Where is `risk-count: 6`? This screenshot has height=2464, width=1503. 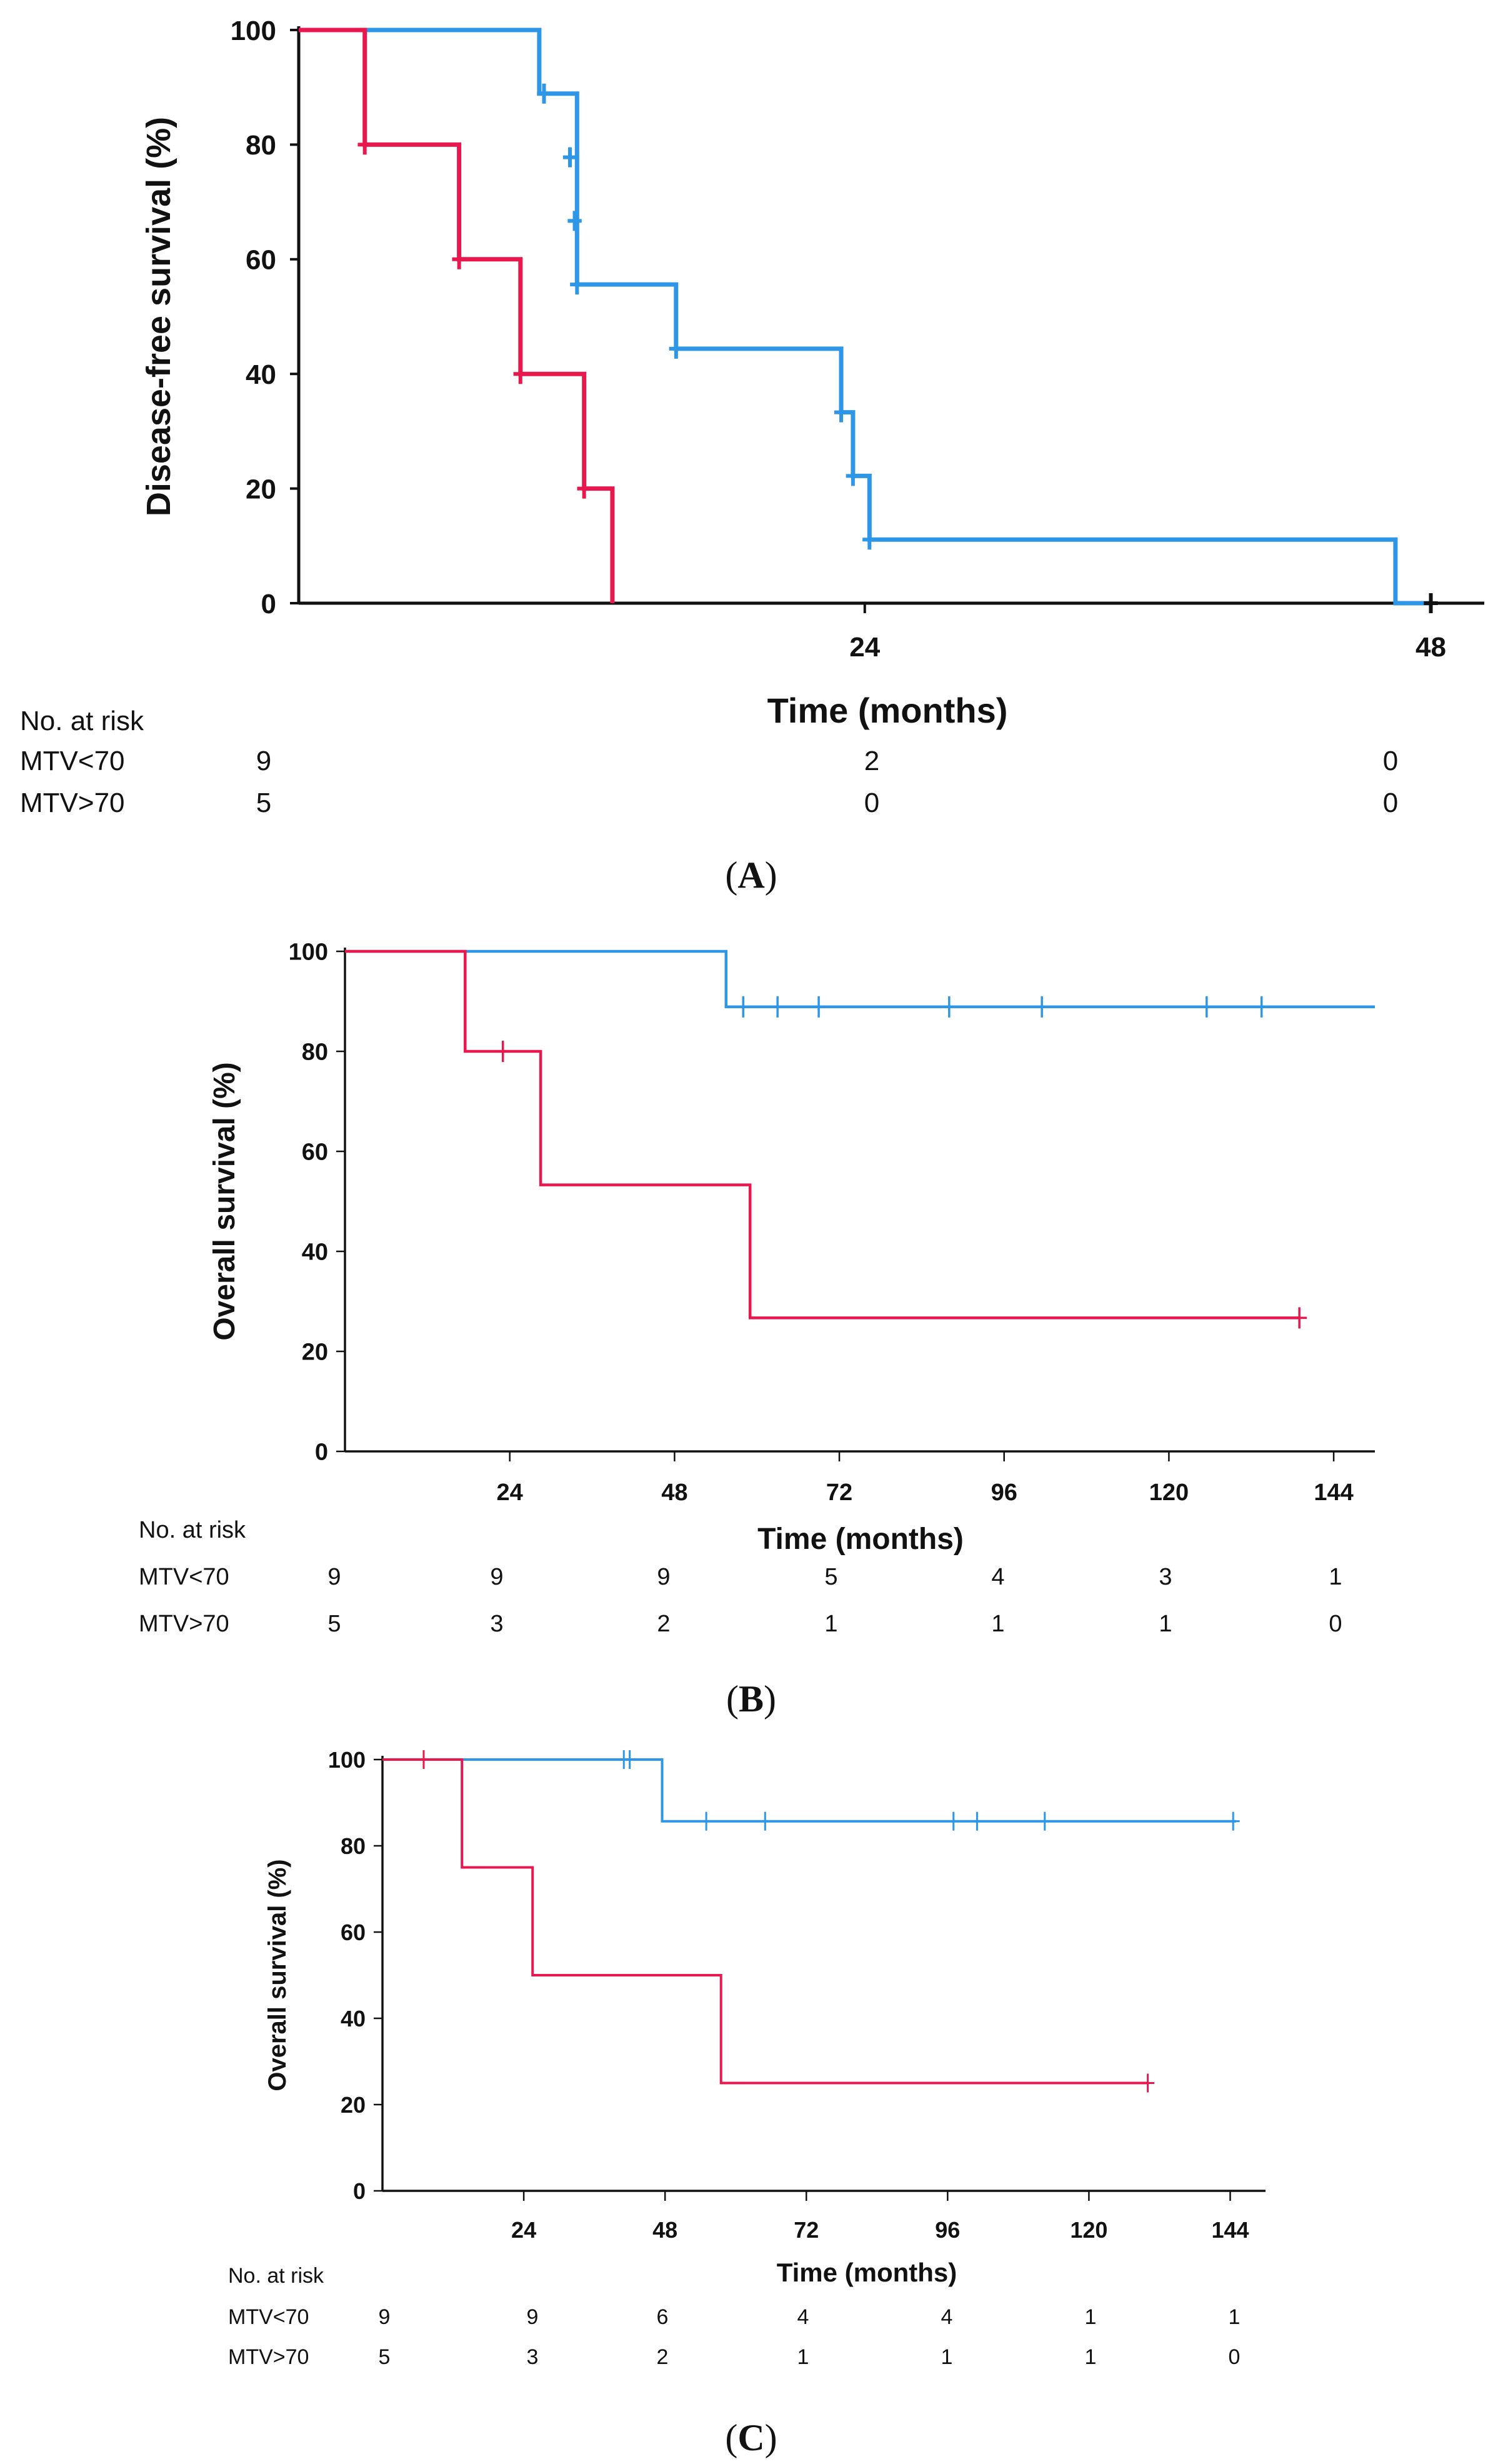
risk-count: 6 is located at coordinates (663, 2317).